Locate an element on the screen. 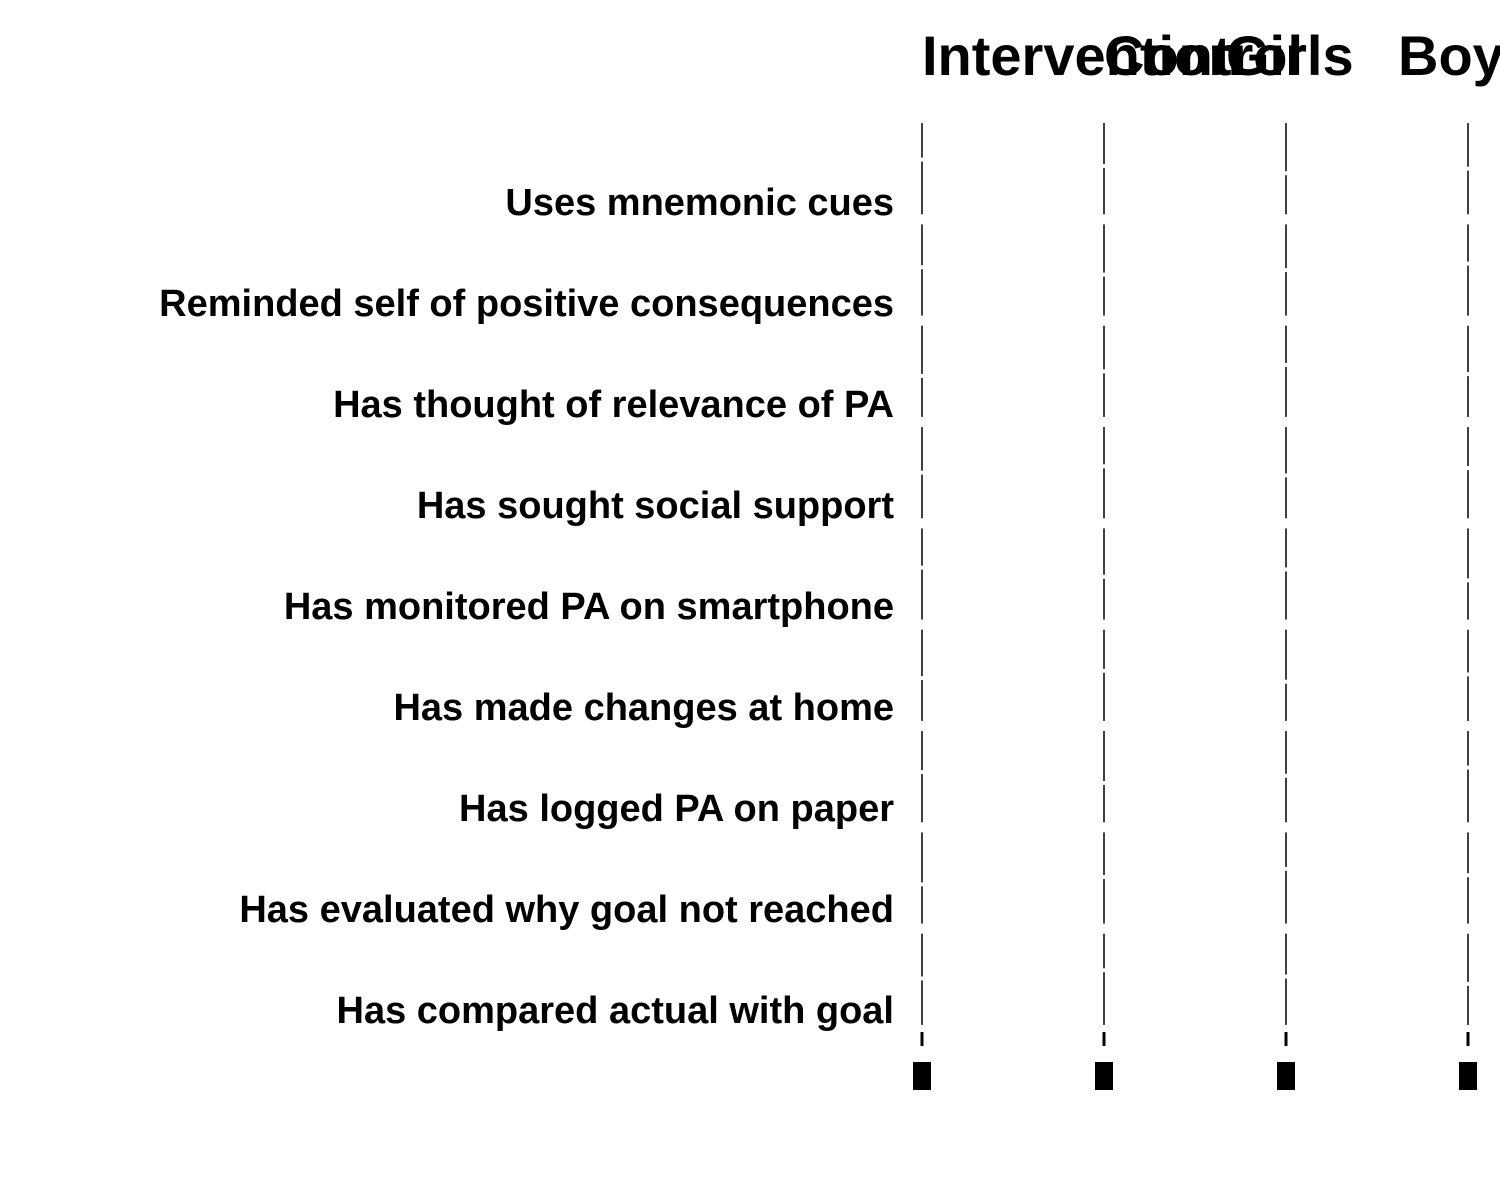 The width and height of the screenshot is (1500, 1200). row-label: Uses mnemonic cues is located at coordinates (699, 203).